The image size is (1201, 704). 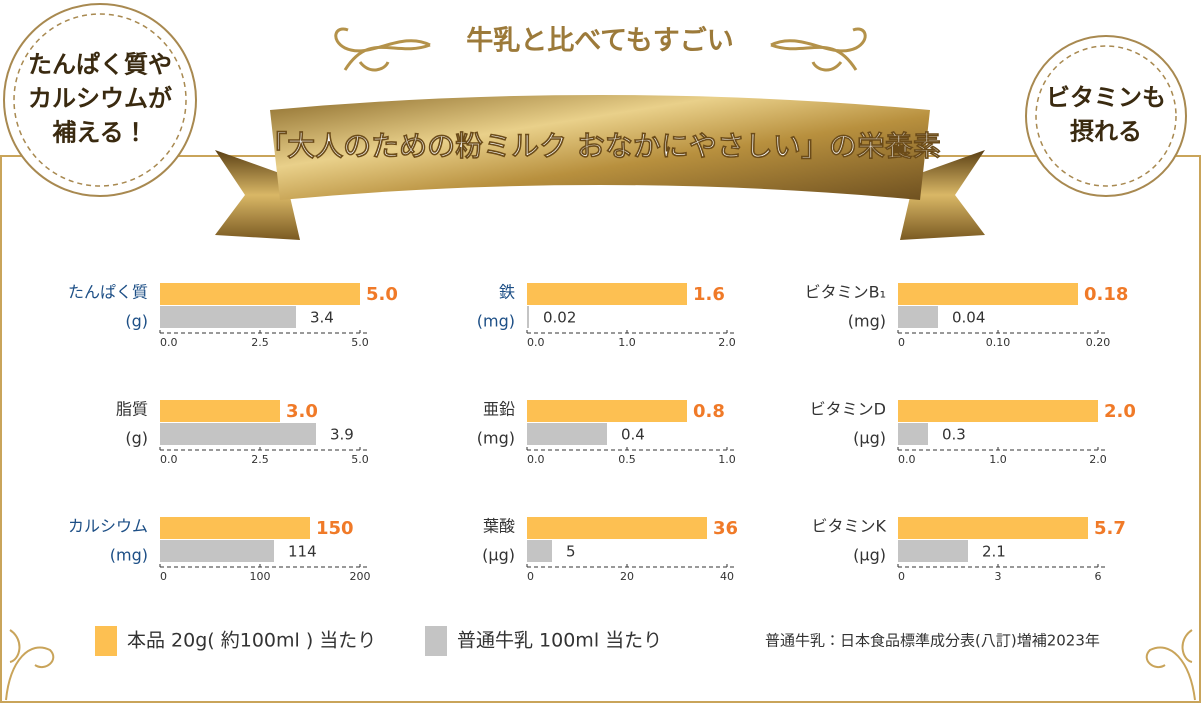 What do you see at coordinates (932, 641) in the screenshot?
I see `source-note: 普通牛乳：日本食品標準成分表(八訂)増補2023年` at bounding box center [932, 641].